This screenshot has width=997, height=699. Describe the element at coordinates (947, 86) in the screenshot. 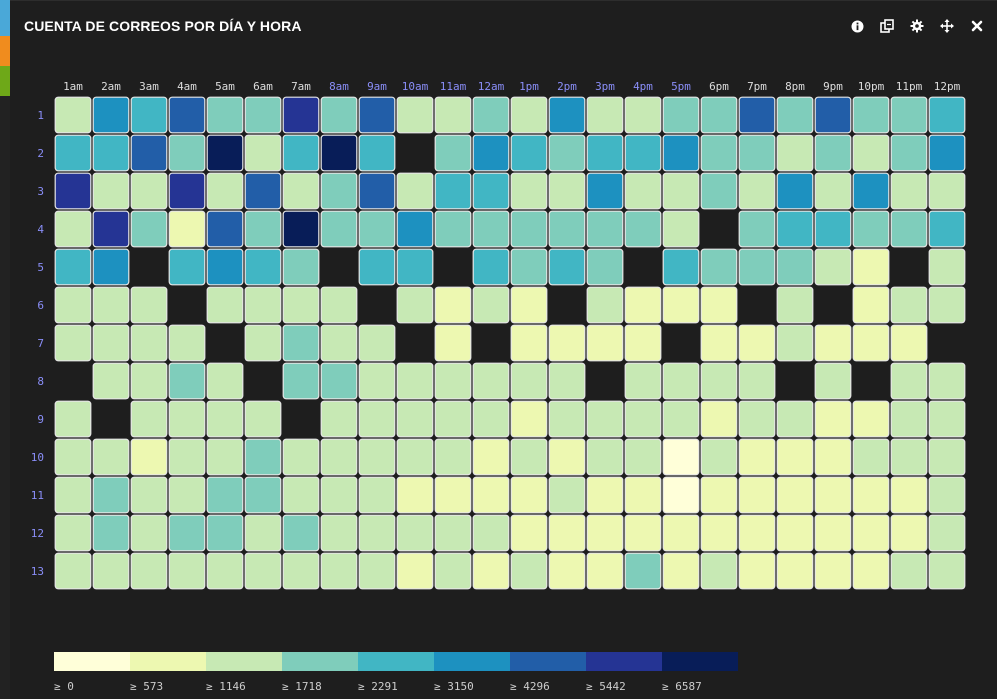

I see `hour-label: 12pm` at that location.